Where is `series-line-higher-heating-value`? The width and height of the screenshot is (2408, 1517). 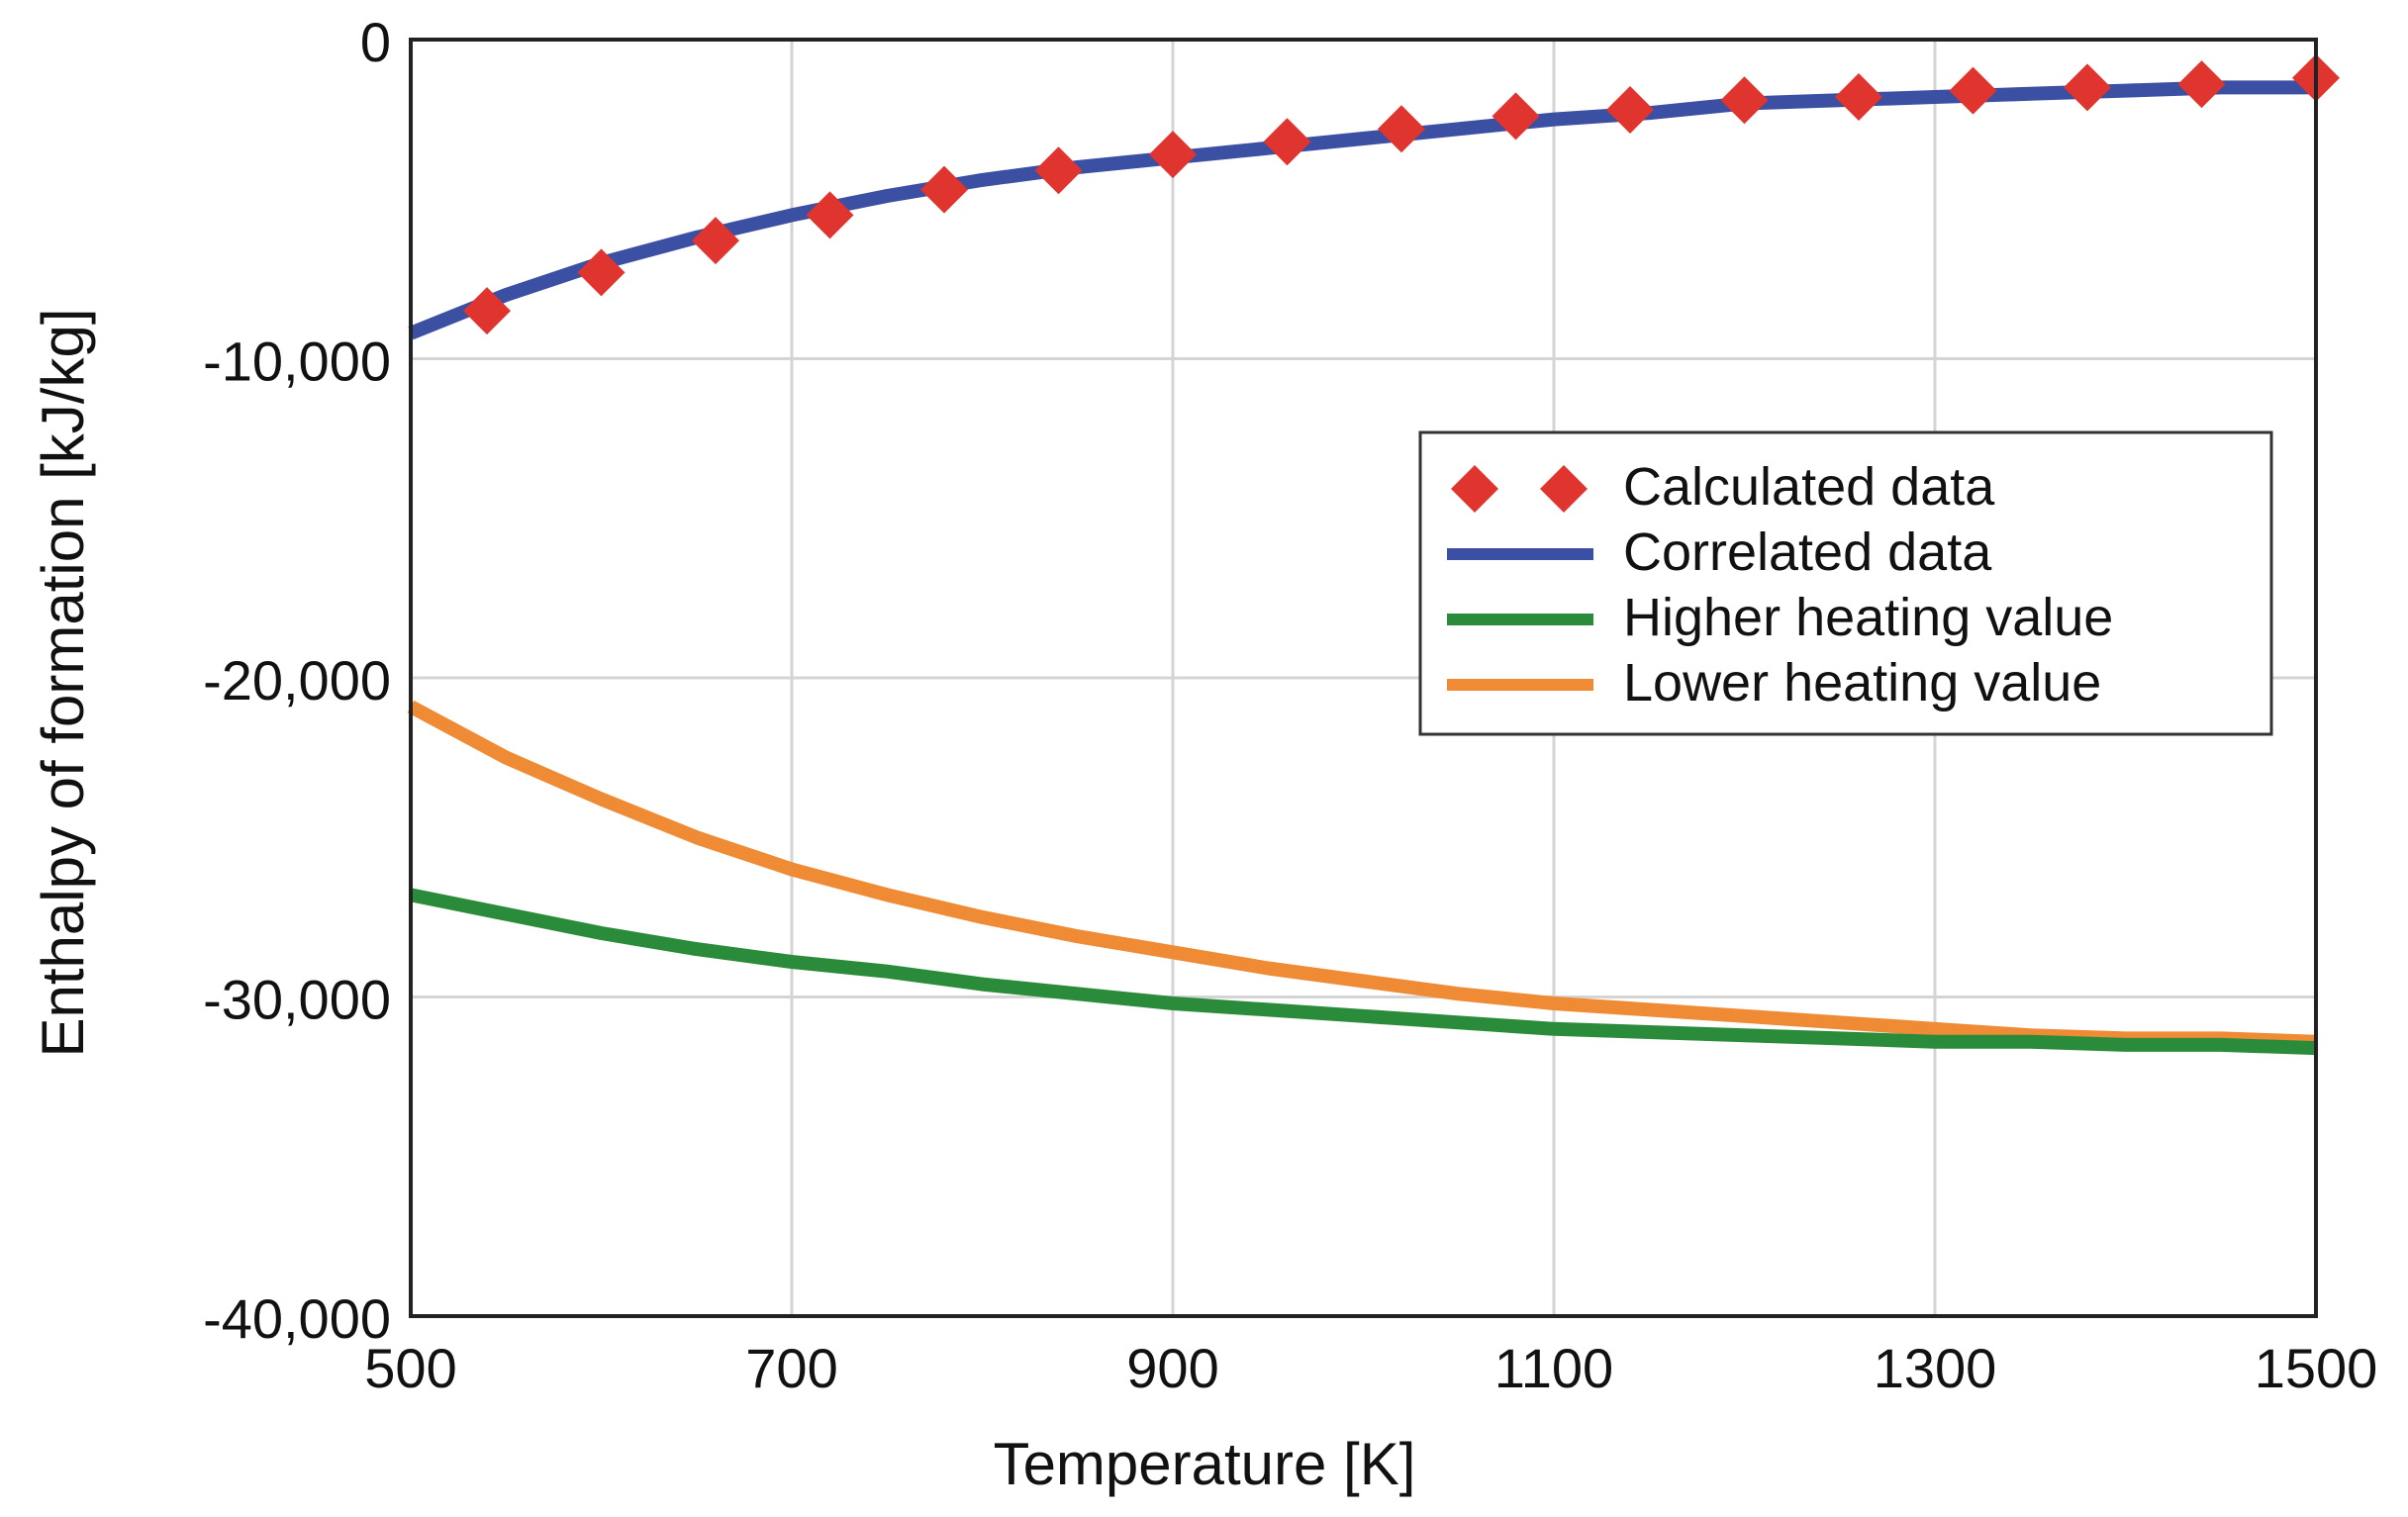 series-line-higher-heating-value is located at coordinates (1363, 972).